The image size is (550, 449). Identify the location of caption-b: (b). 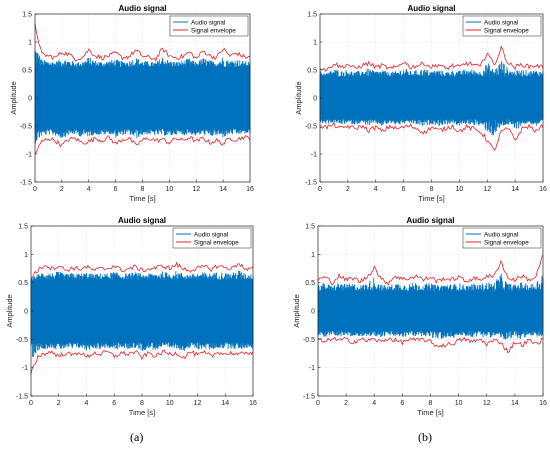
(425, 437).